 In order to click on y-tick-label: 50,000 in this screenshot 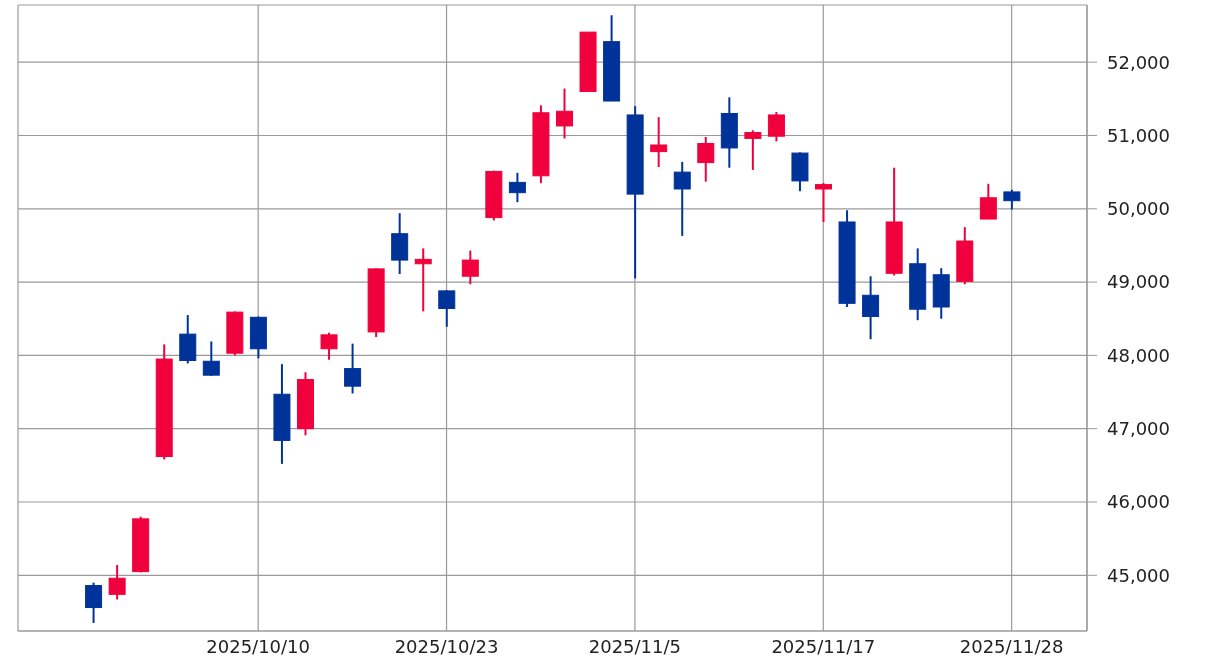, I will do `click(1138, 209)`.